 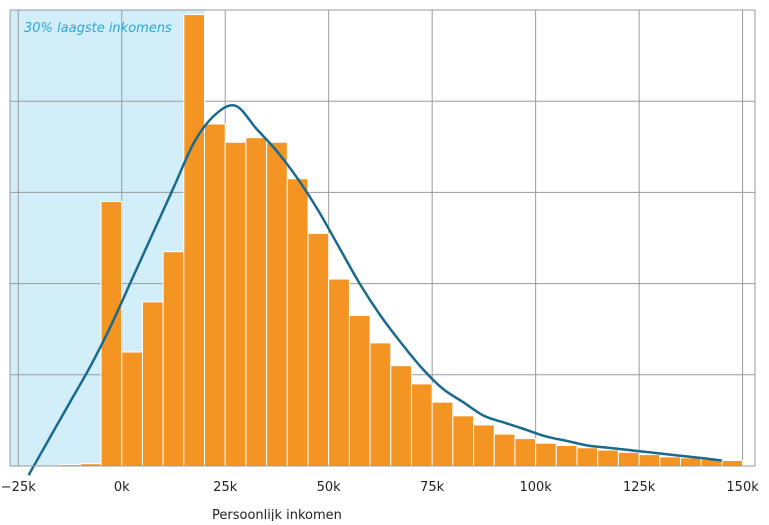 What do you see at coordinates (122, 487) in the screenshot?
I see `x-tick-label: 0k` at bounding box center [122, 487].